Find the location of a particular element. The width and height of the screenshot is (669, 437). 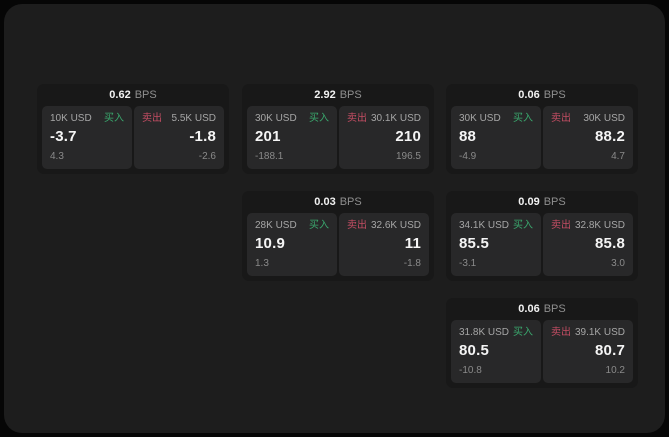

buy-quote-panel: 30K USD 买入 201 -188.1 is located at coordinates (292, 137).